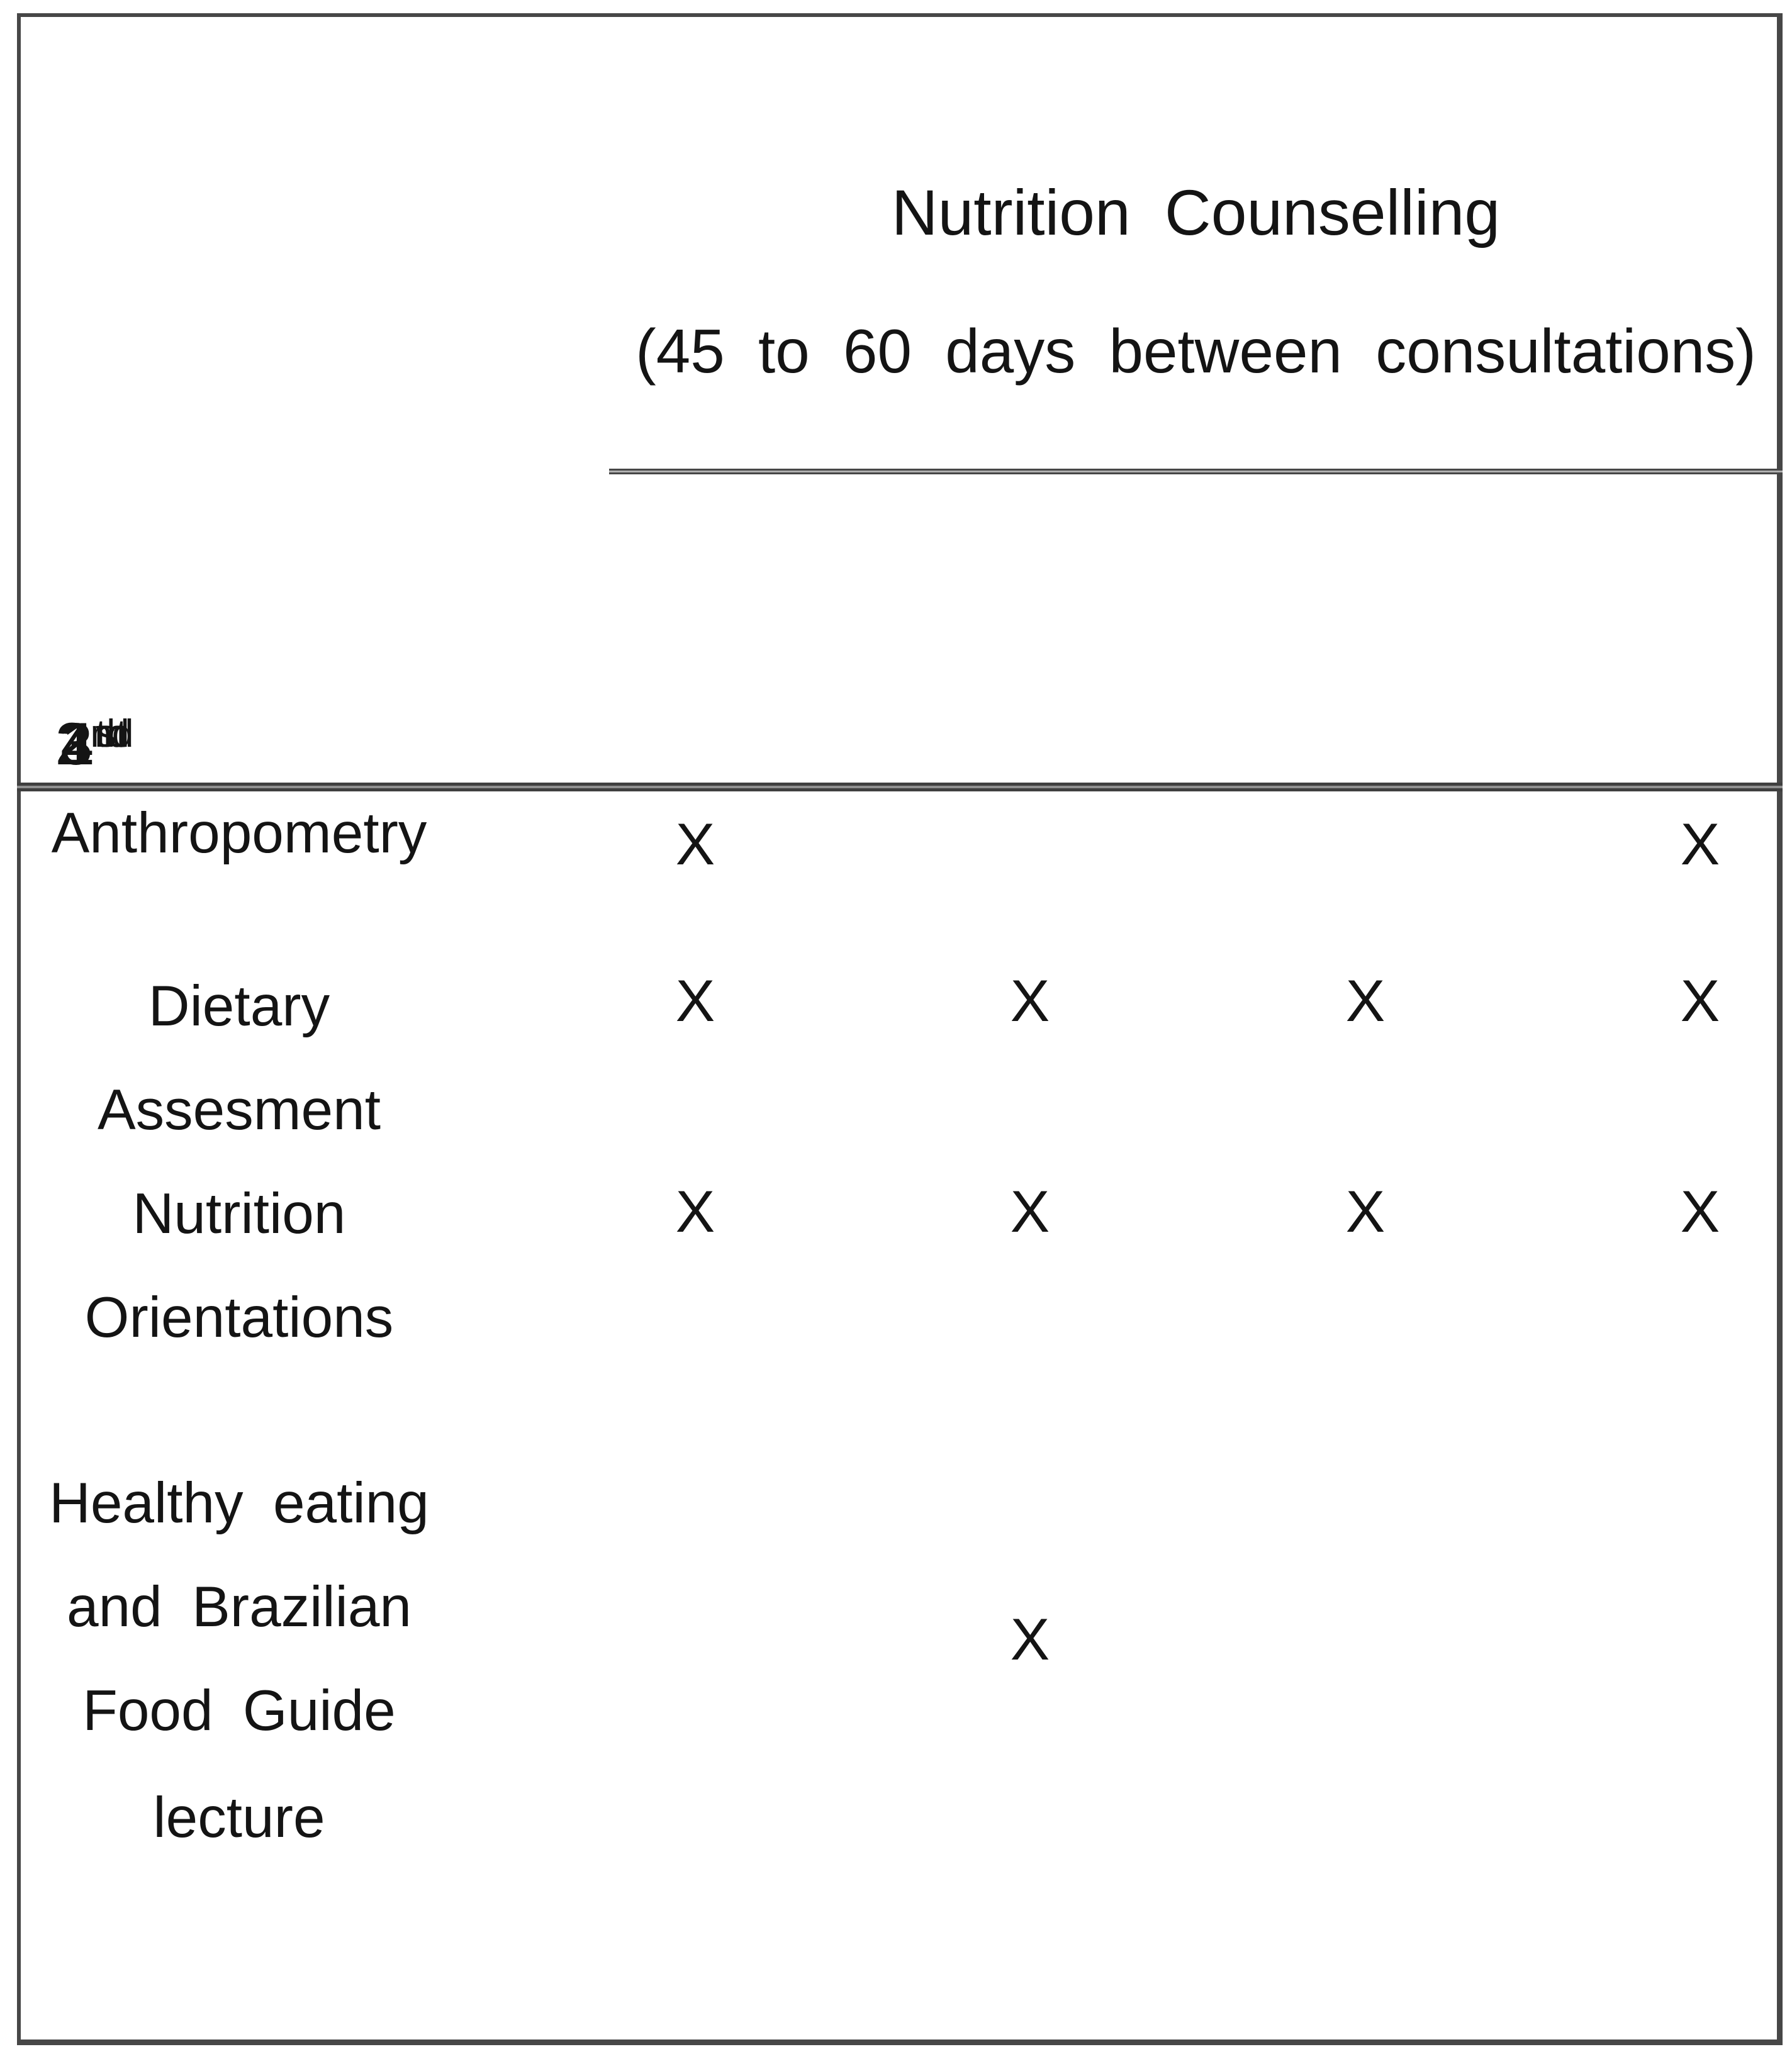 The width and height of the screenshot is (1792, 2059). I want to click on ordinal-suffix: rd, so click(112, 734).